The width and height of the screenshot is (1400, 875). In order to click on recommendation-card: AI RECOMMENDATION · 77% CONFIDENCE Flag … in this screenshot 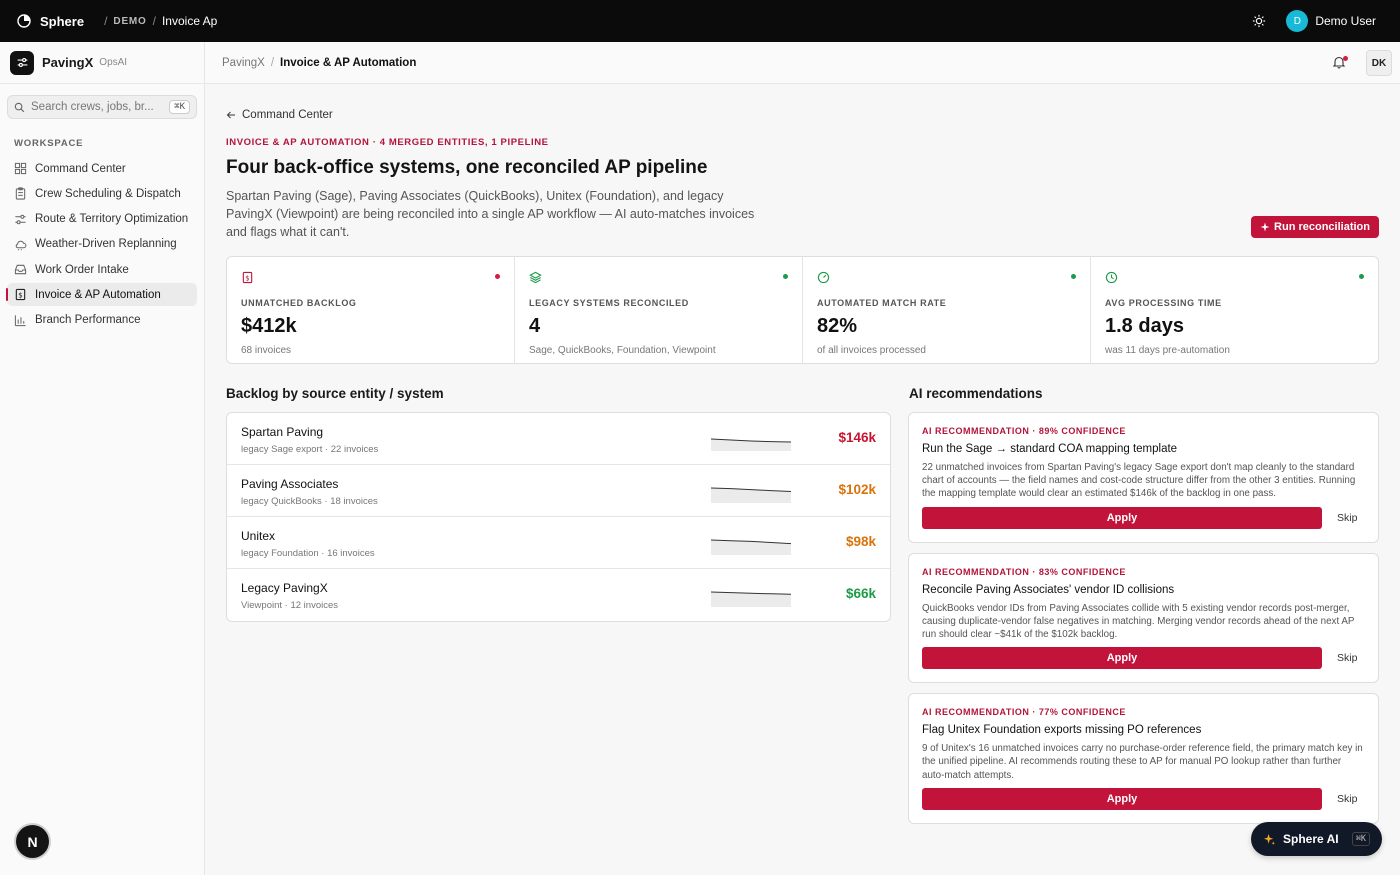, I will do `click(1143, 758)`.